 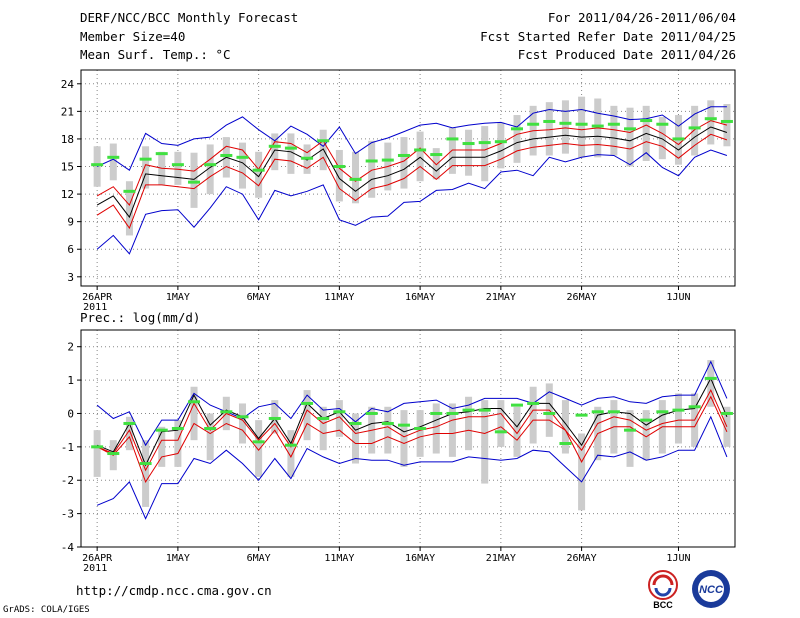 I want to click on source-url: http://cmdp.ncc.cma.gov.cn, so click(x=174, y=590).